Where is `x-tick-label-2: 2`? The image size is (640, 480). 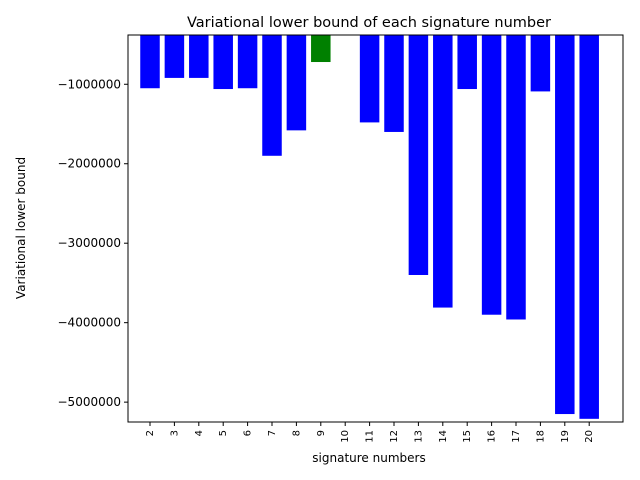
x-tick-label-2: 2 is located at coordinates (150, 433).